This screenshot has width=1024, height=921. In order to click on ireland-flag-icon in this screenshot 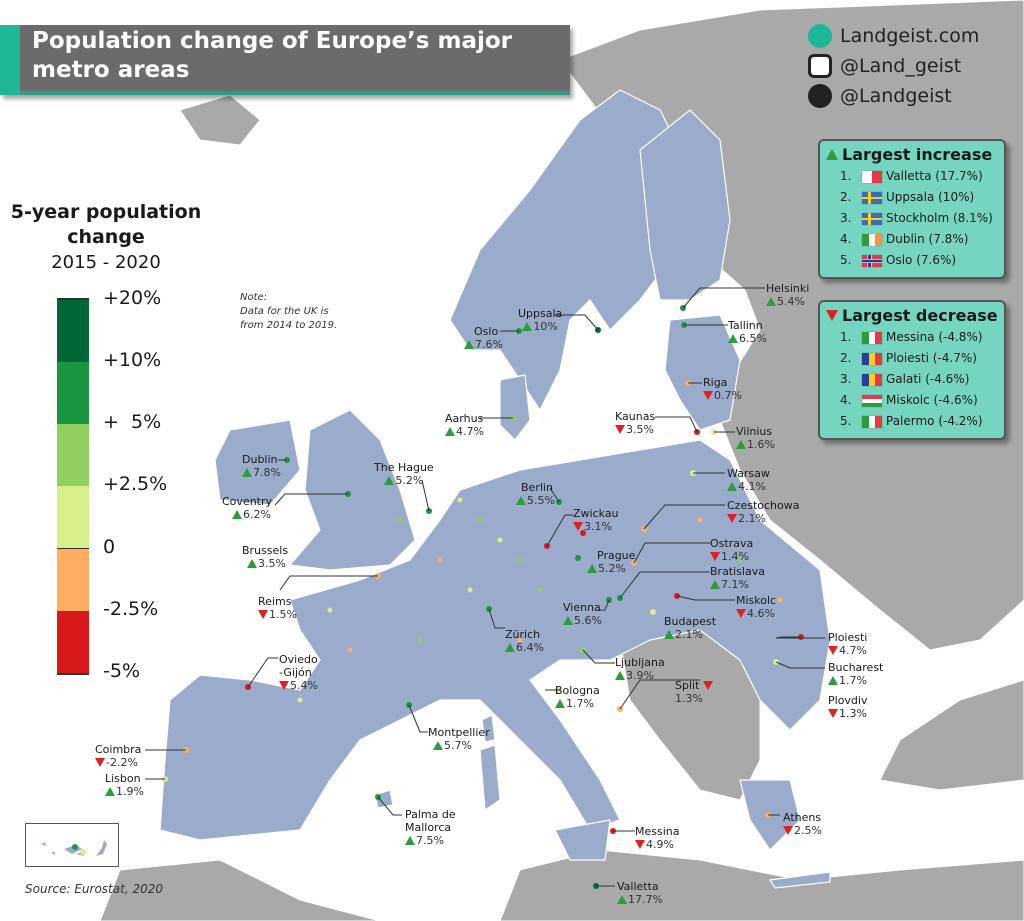, I will do `click(872, 239)`.